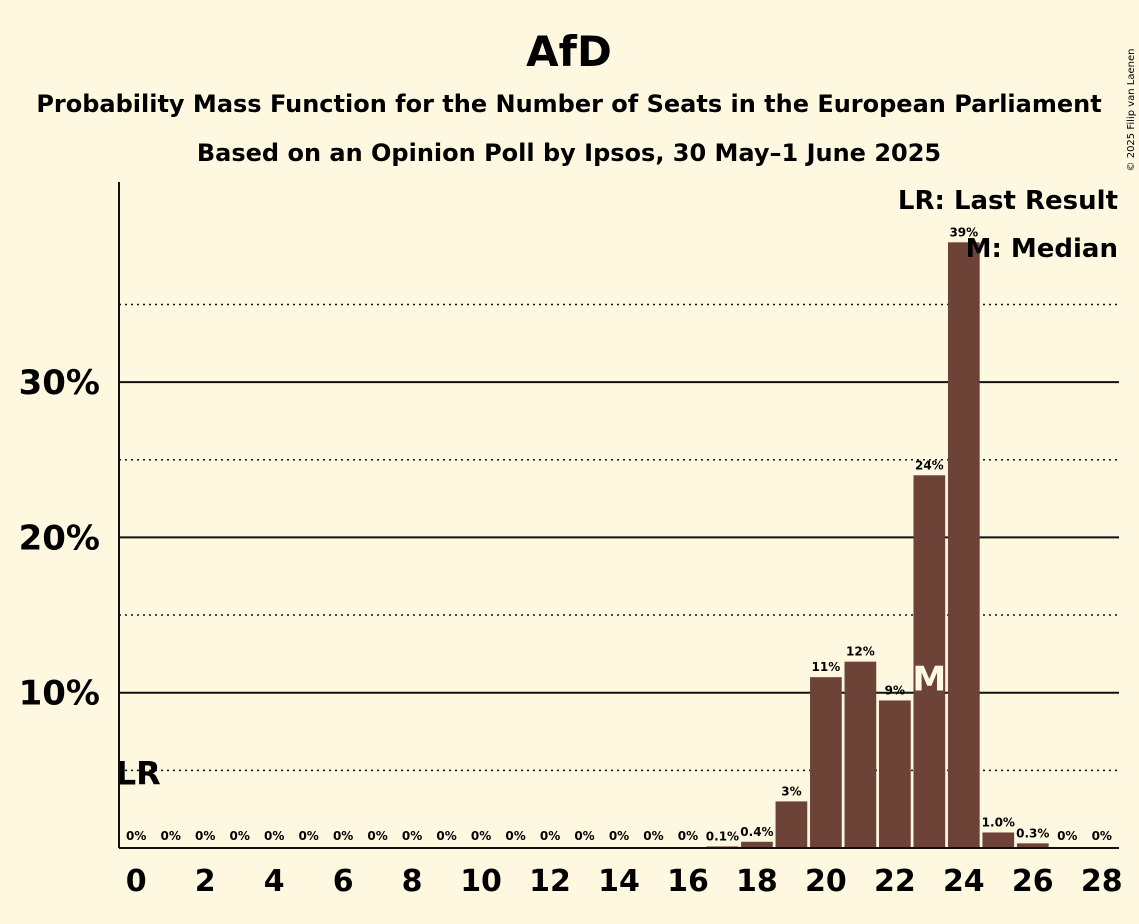  What do you see at coordinates (860, 652) in the screenshot?
I see `data-label: 12%` at bounding box center [860, 652].